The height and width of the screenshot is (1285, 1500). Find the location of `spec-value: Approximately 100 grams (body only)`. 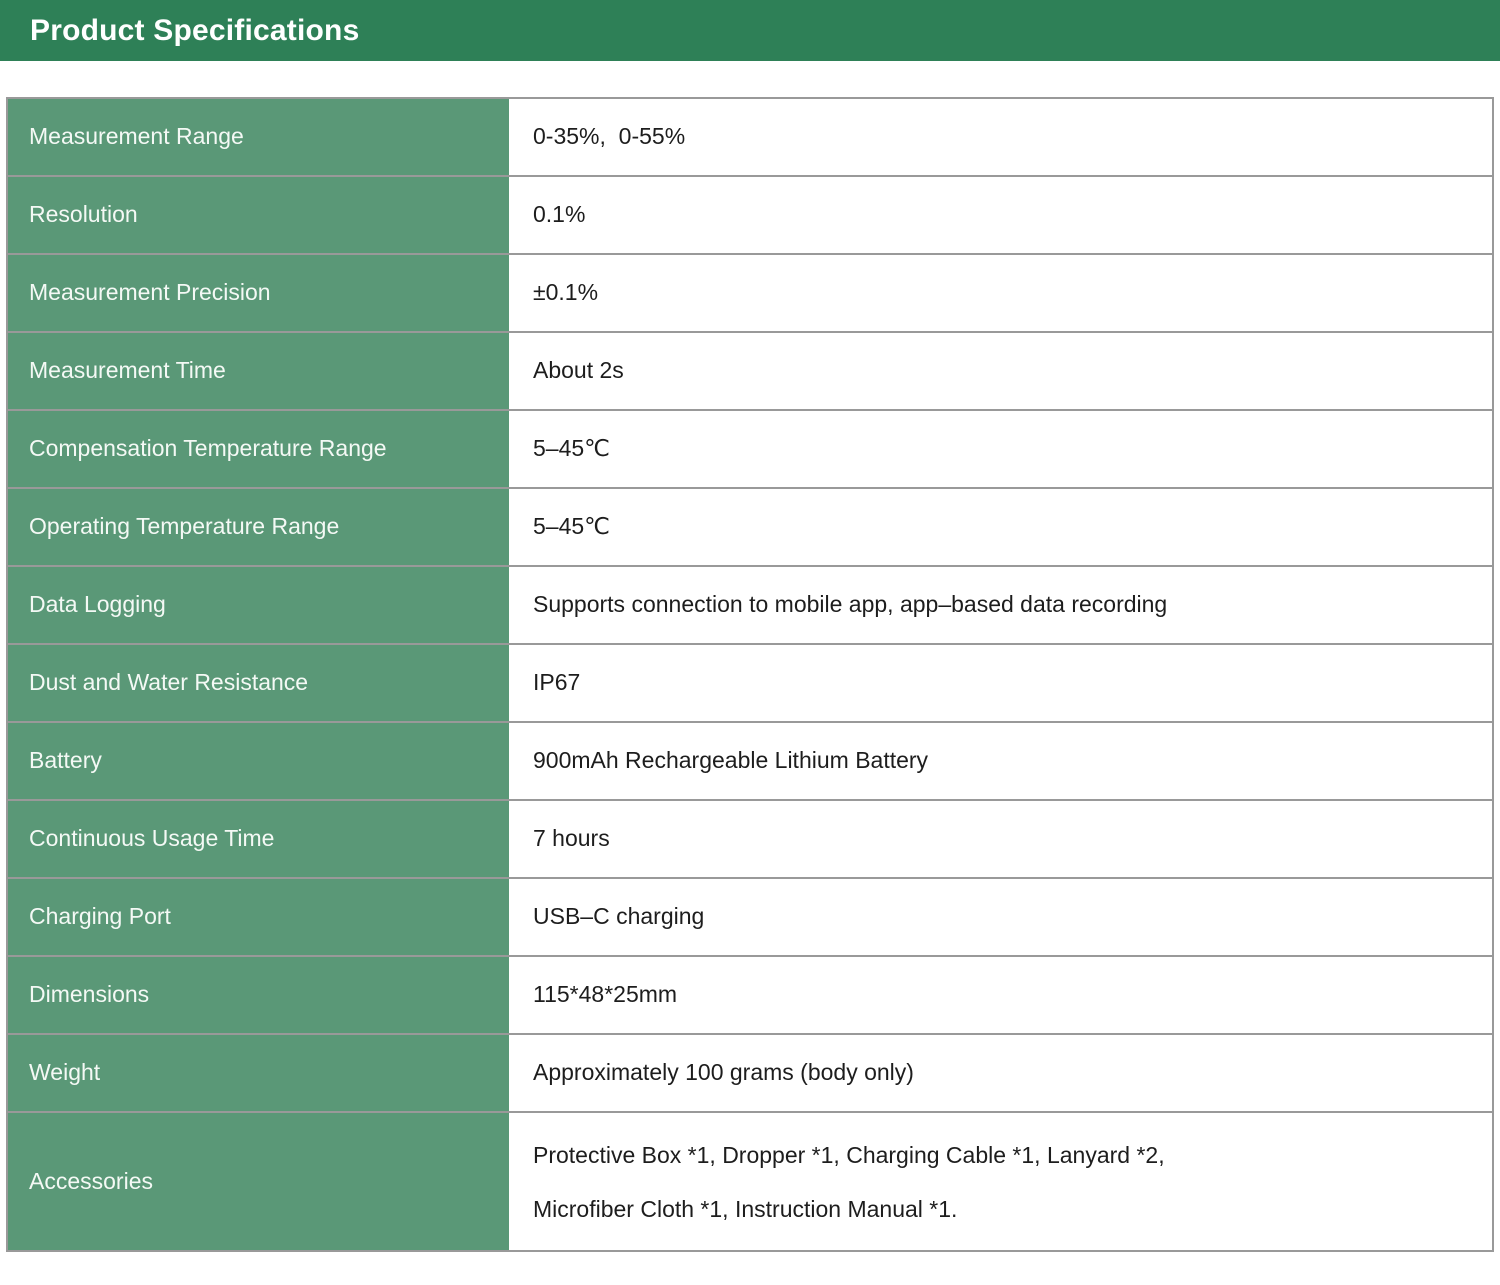

spec-value: Approximately 100 grams (body only) is located at coordinates (723, 1072).